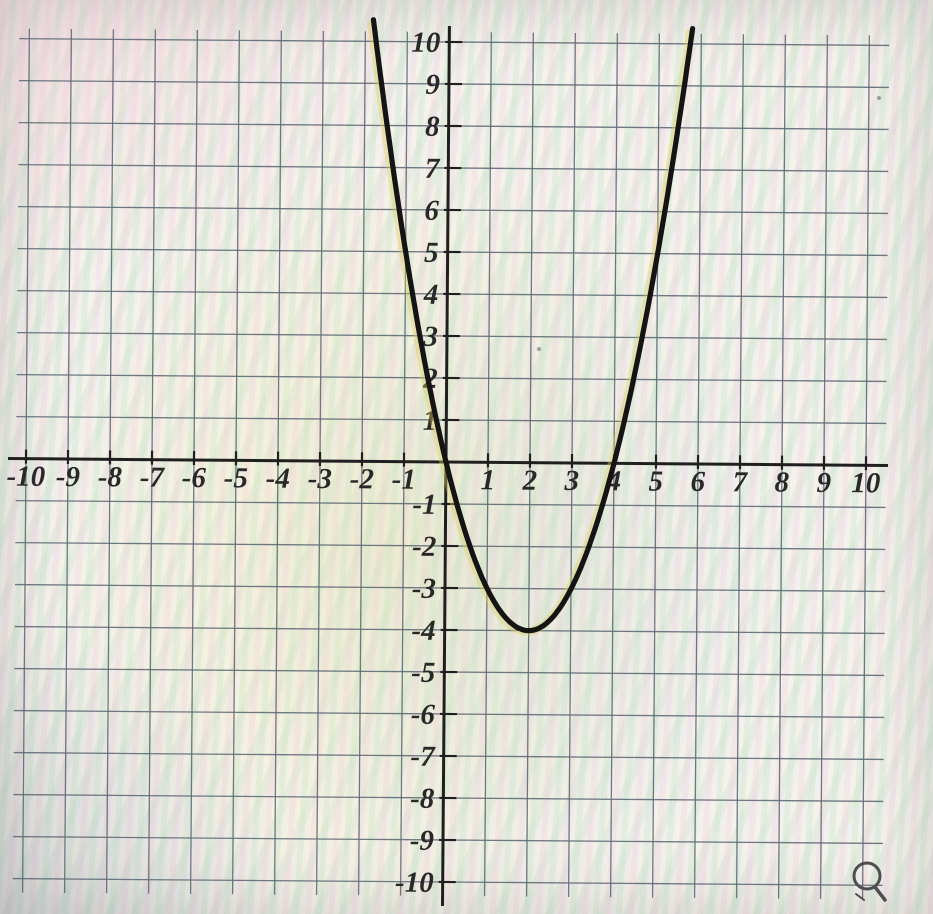 This screenshot has width=933, height=914. I want to click on x-tick-label: -2, so click(362, 479).